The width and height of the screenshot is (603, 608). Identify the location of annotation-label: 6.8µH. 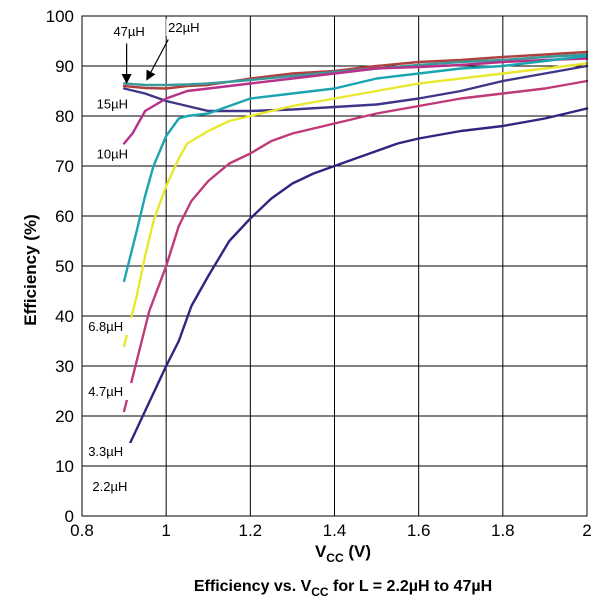
(105, 326).